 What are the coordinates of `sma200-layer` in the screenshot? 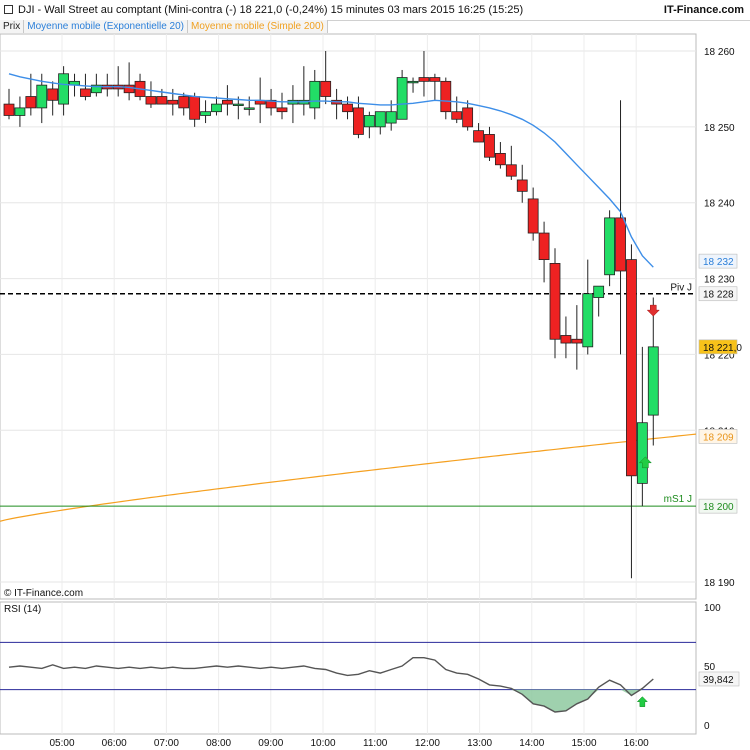 It's located at (348, 477).